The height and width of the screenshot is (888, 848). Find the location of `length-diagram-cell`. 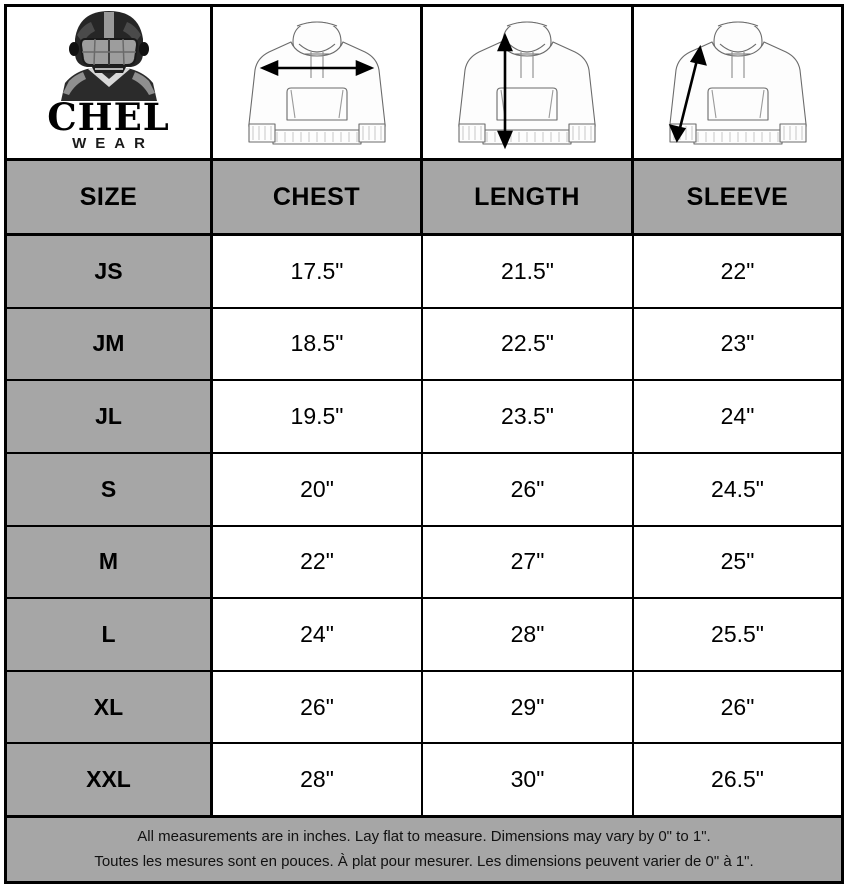

length-diagram-cell is located at coordinates (528, 82).